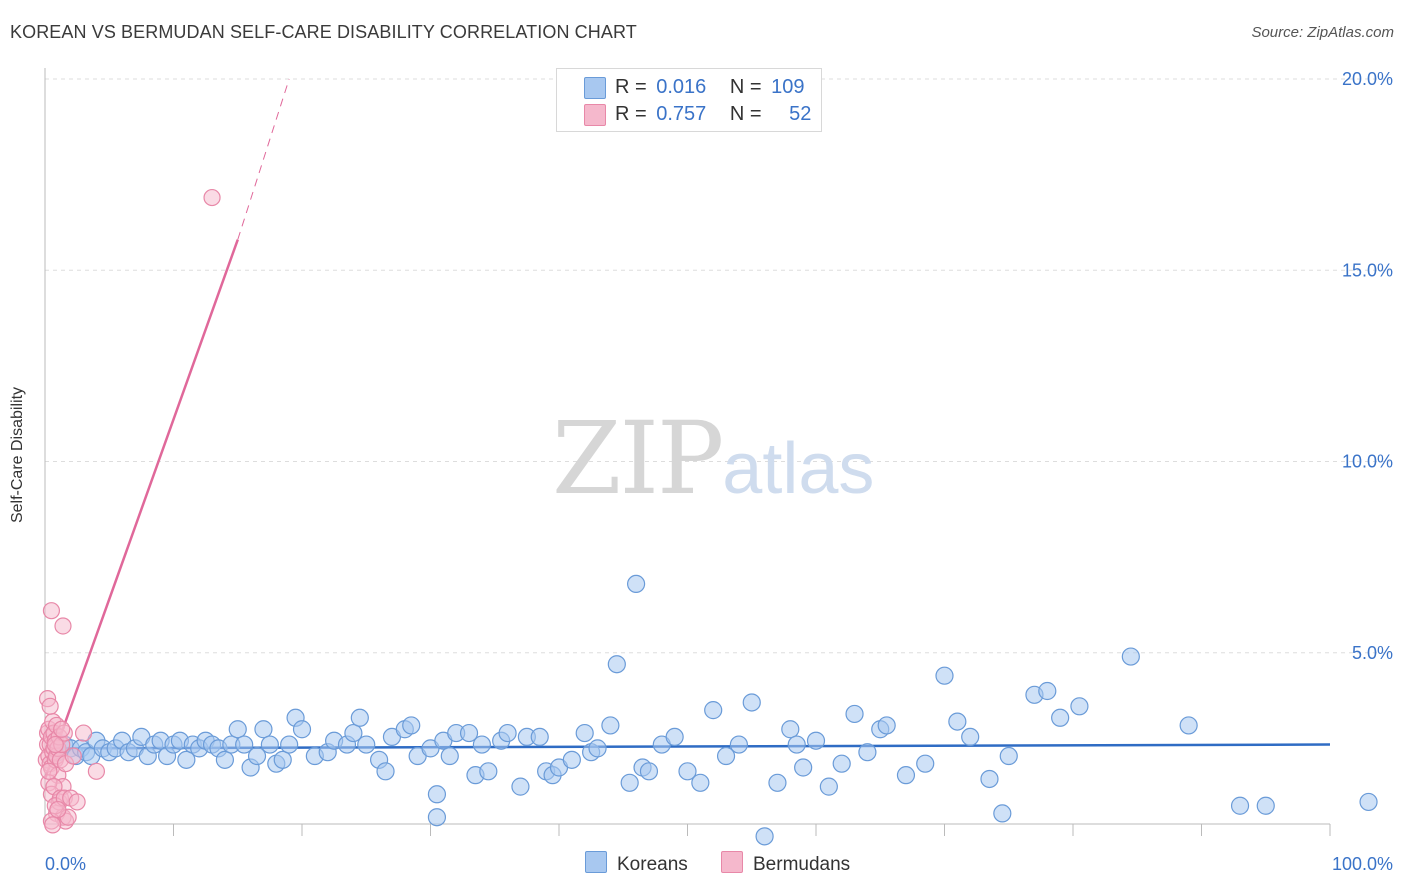 The width and height of the screenshot is (1406, 892). What do you see at coordinates (596, 862) in the screenshot?
I see `koreans-legend-swatch` at bounding box center [596, 862].